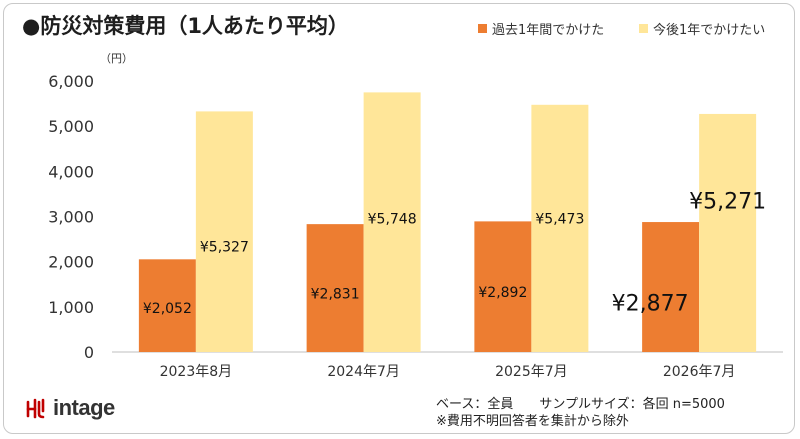  I want to click on y-tick-label: 5,000, so click(71, 126).